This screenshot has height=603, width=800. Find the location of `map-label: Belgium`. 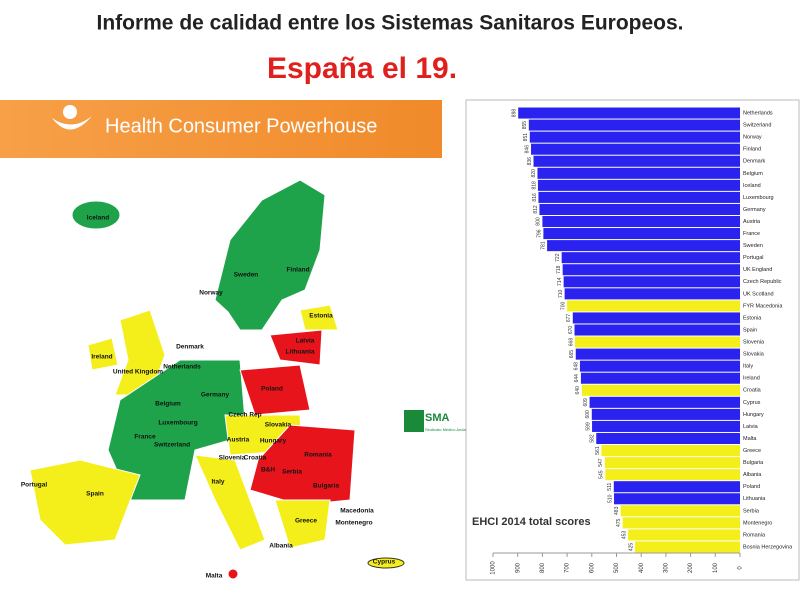

map-label: Belgium is located at coordinates (168, 404).